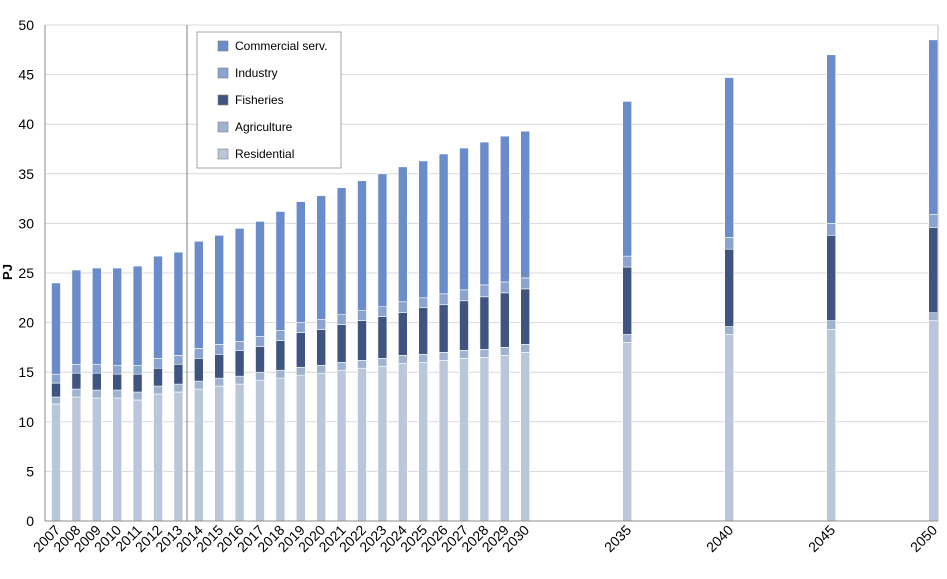 This screenshot has height=579, width=947. Describe the element at coordinates (256, 73) in the screenshot. I see `legend-label: Industry` at that location.